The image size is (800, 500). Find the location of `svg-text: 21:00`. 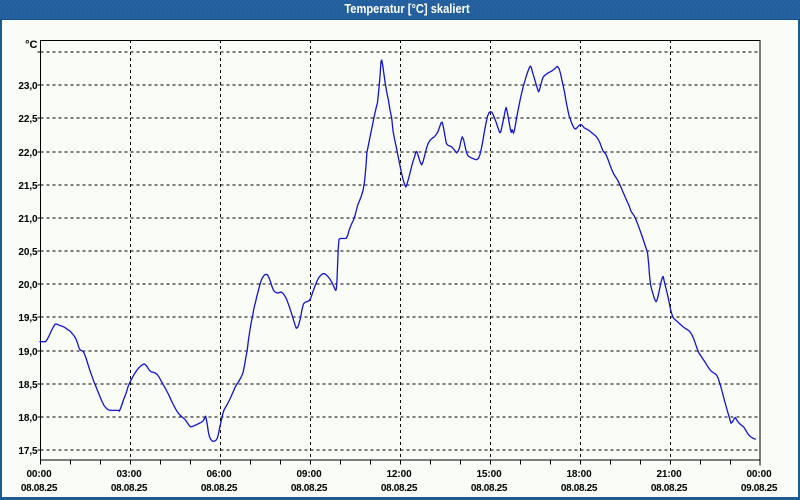

svg-text: 21:00 is located at coordinates (669, 474).